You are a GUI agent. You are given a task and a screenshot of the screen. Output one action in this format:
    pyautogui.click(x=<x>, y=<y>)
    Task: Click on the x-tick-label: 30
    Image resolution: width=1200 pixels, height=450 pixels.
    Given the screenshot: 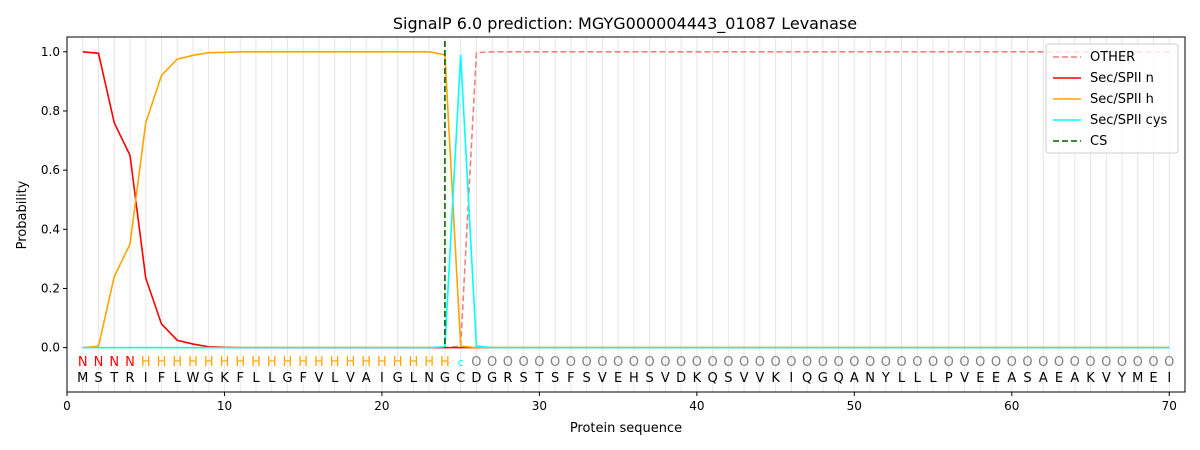 What is the action you would take?
    pyautogui.click(x=539, y=406)
    